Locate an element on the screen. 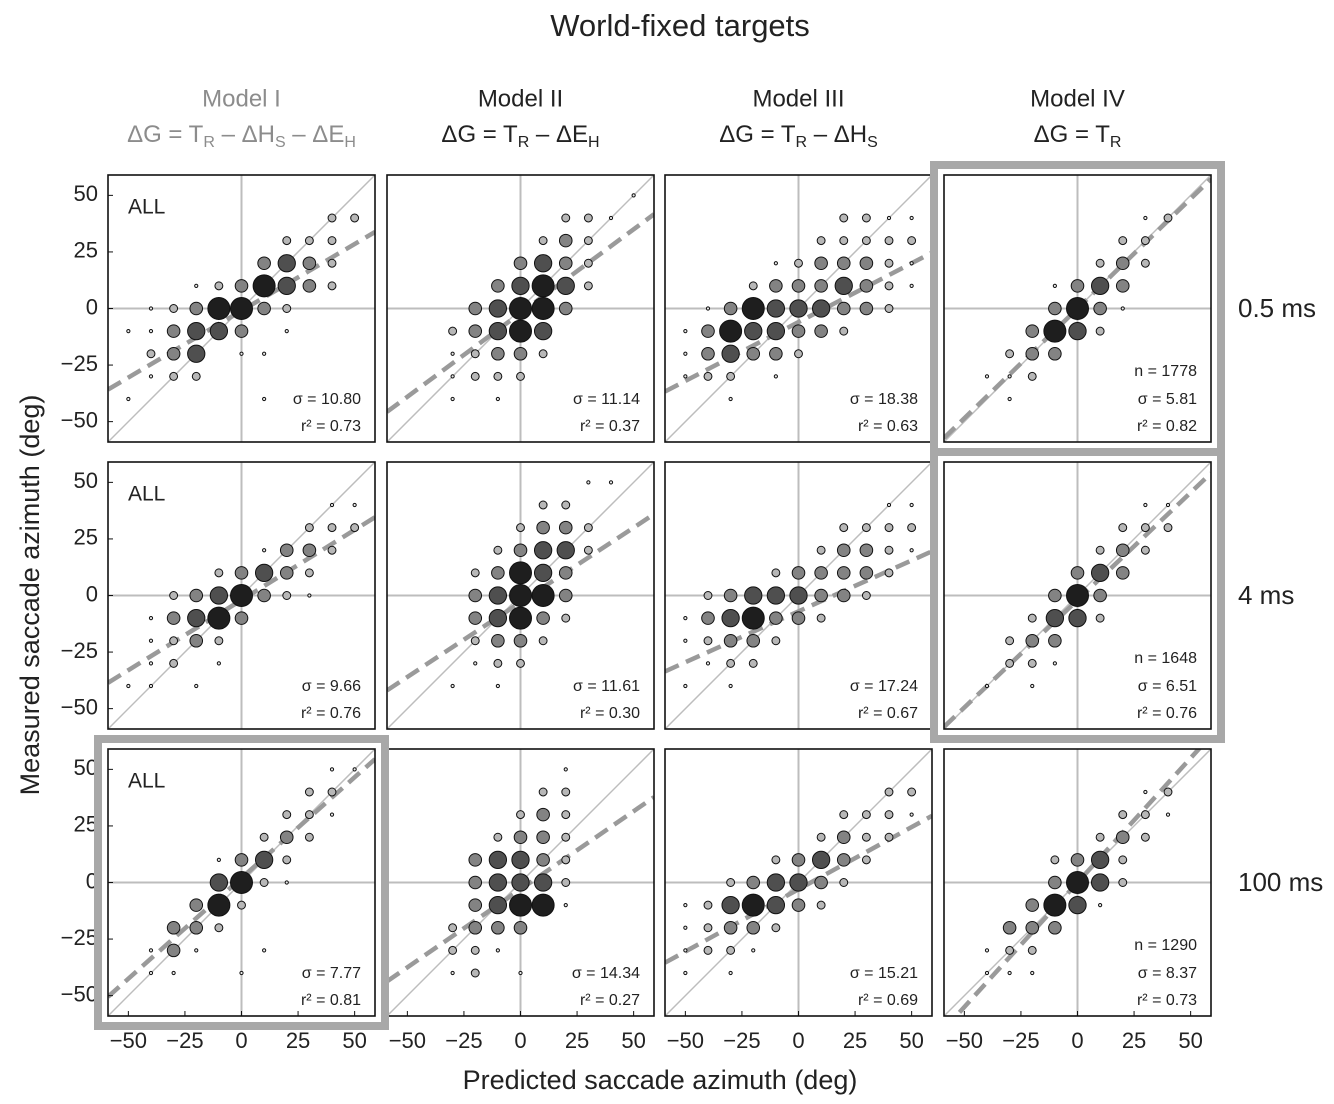  r2-label: r² = 0.81 is located at coordinates (331, 1000).